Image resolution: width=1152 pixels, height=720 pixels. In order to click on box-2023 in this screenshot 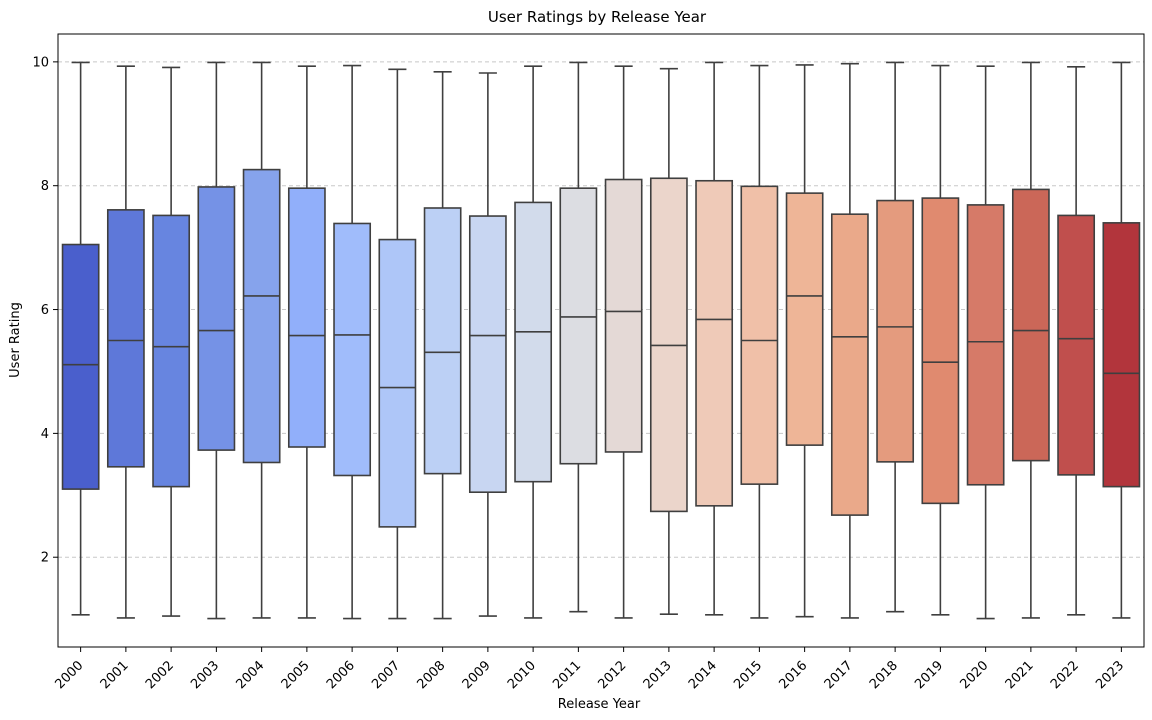, I will do `click(1121, 340)`.